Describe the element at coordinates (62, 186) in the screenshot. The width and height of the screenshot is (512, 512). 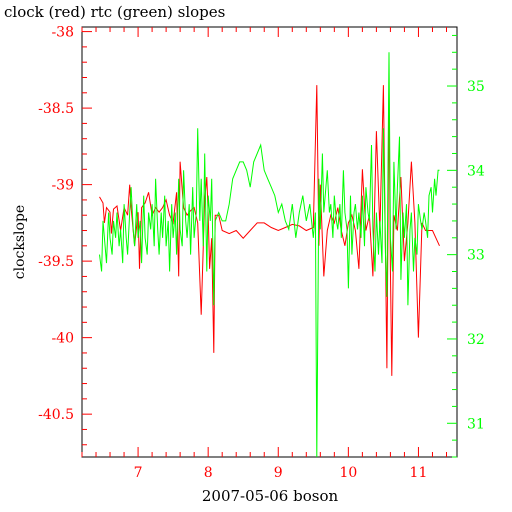
I see `y-left-tick-label: -39` at that location.